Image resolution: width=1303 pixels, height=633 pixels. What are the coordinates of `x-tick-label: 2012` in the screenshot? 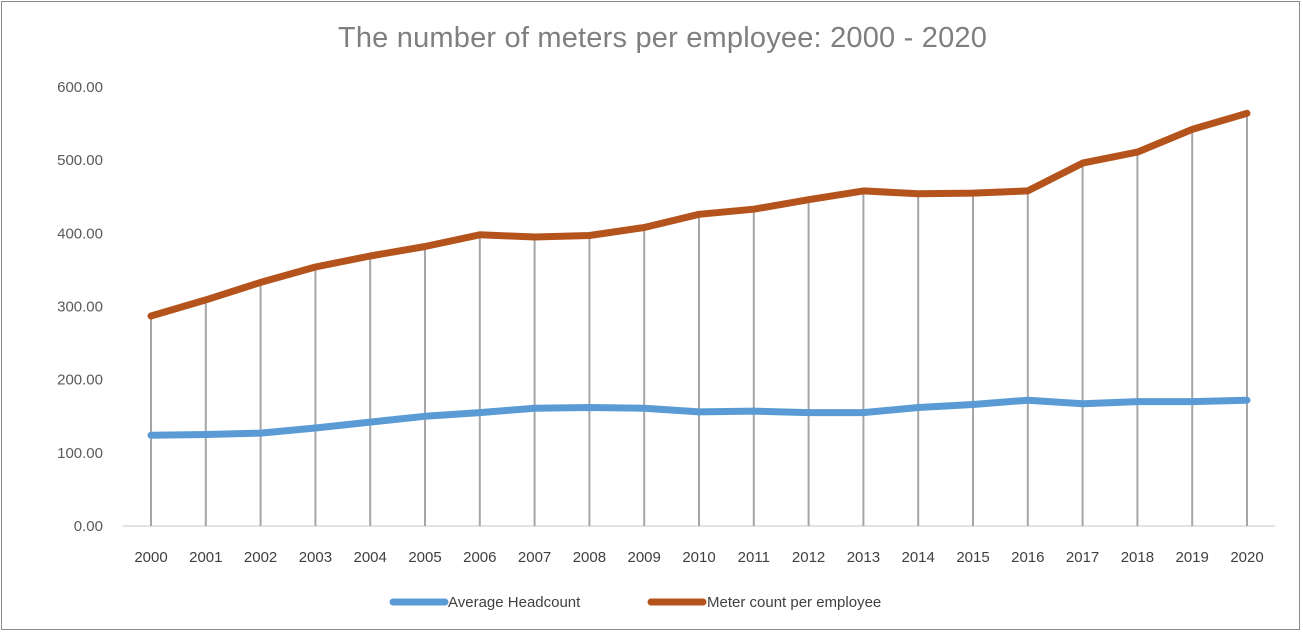 It's located at (808, 557).